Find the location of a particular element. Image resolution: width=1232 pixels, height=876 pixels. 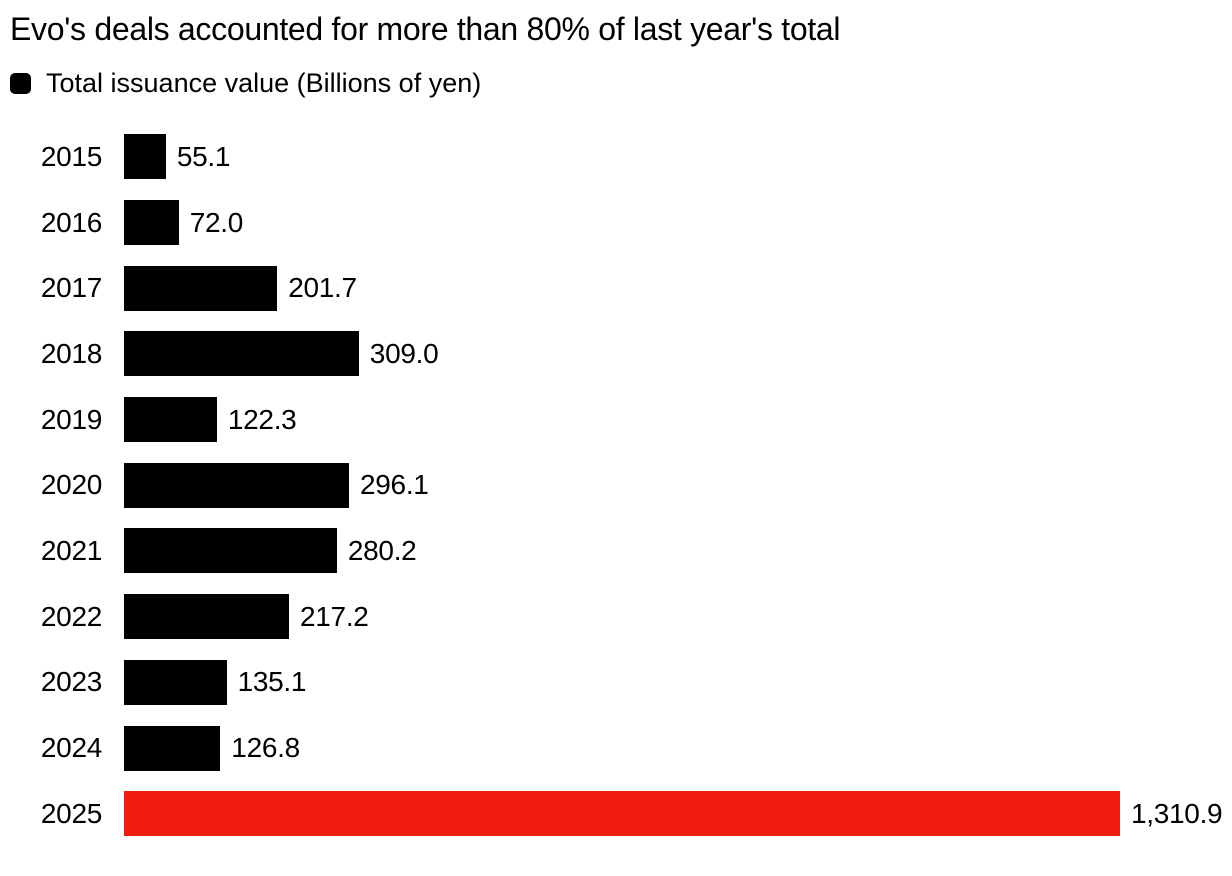

value-label: 217.2 is located at coordinates (334, 616).